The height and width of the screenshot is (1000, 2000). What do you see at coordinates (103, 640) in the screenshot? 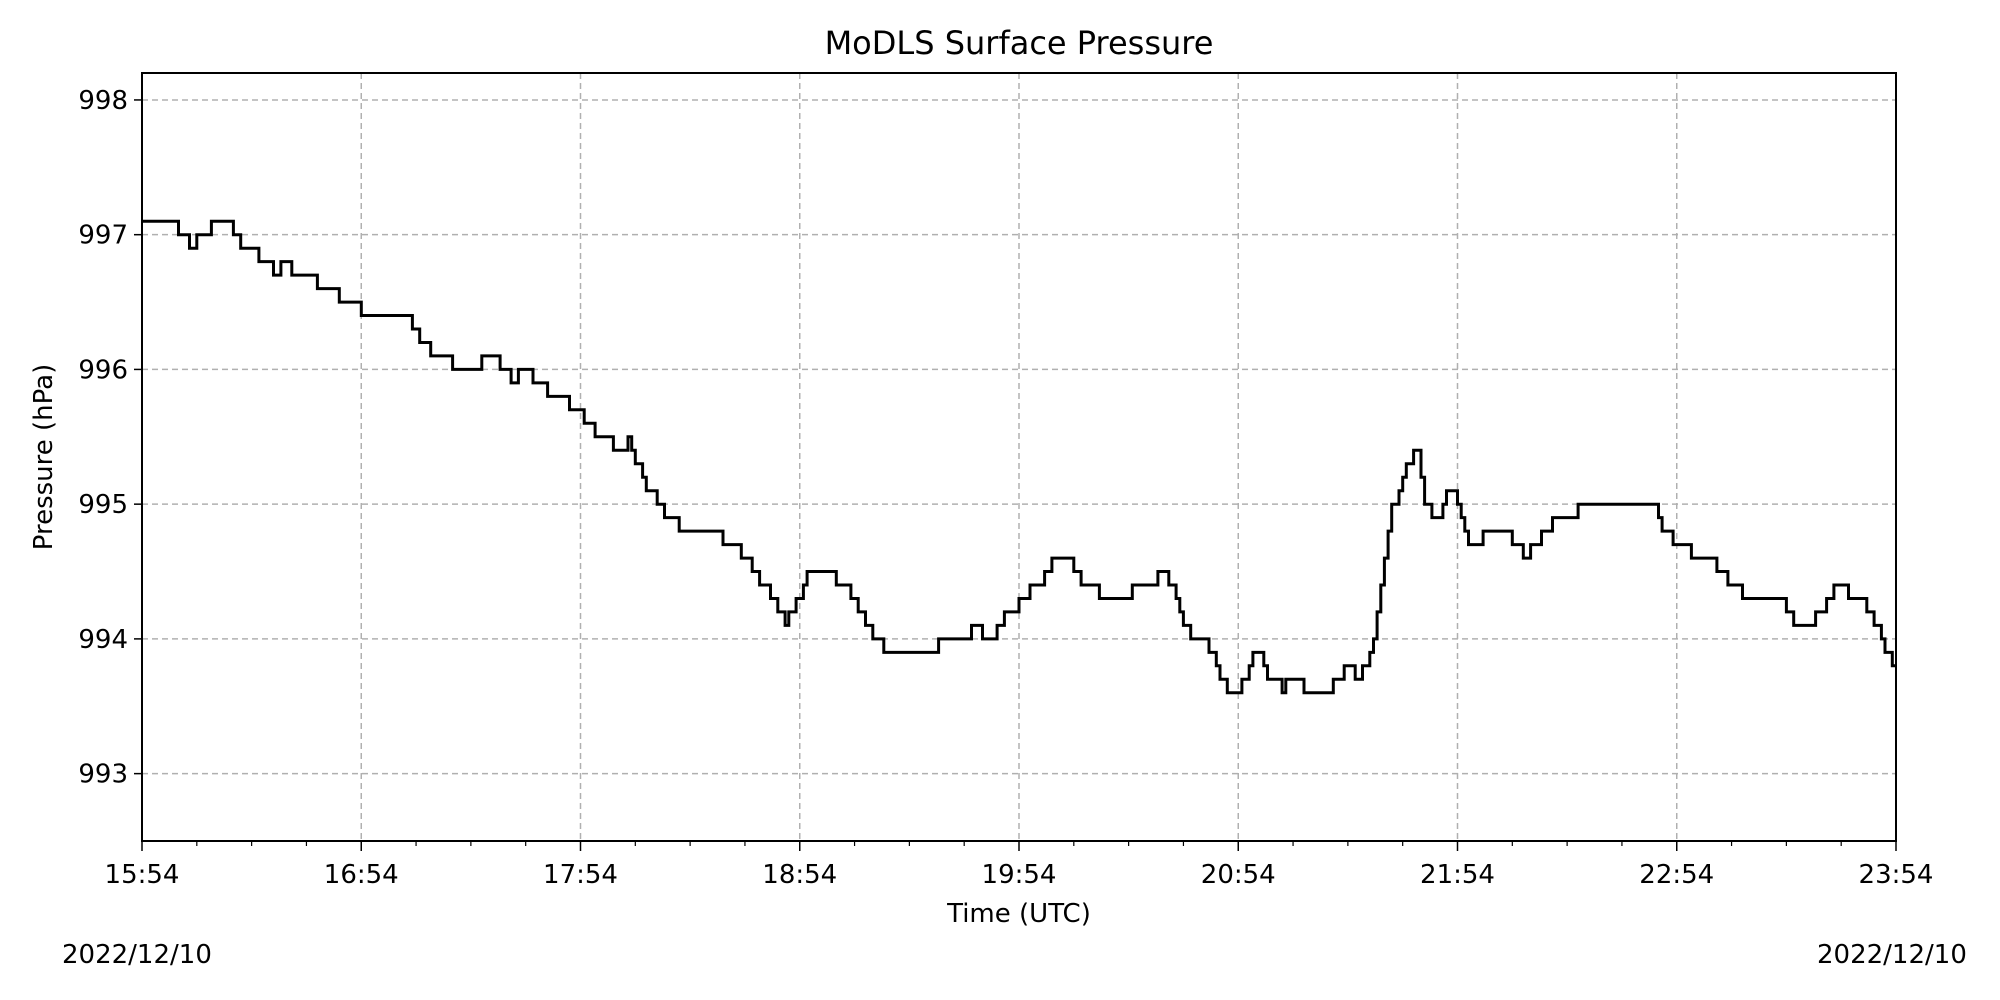
I see `y-tick-label: 994` at bounding box center [103, 640].